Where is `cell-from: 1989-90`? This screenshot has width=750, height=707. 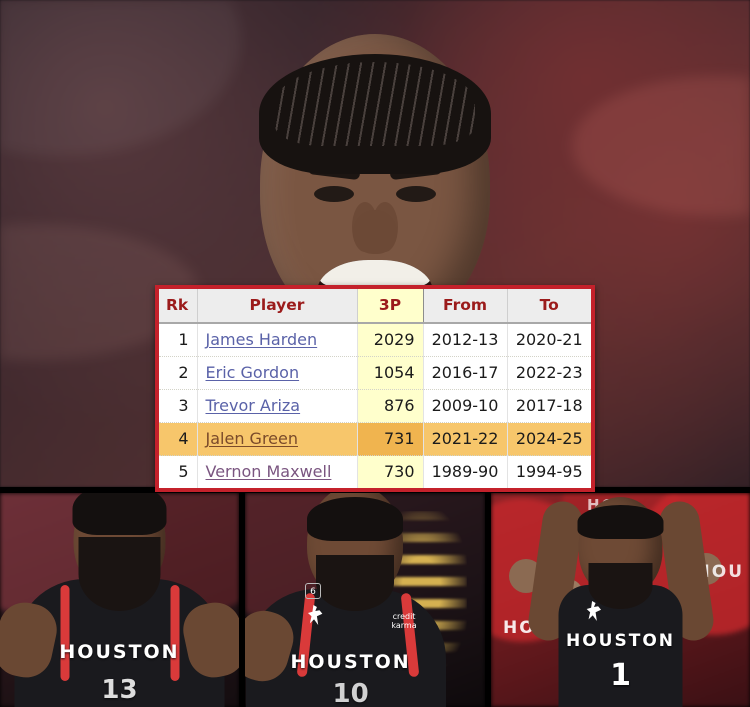
cell-from: 1989-90 is located at coordinates (465, 471).